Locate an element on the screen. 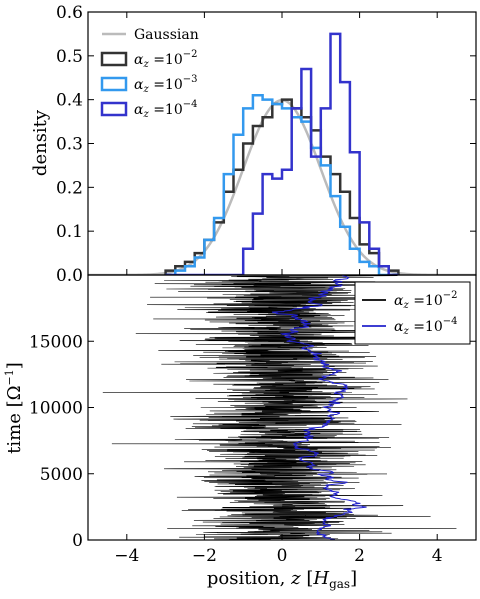 This screenshot has width=480, height=599. density-y-axis-label: density is located at coordinates (40, 142).